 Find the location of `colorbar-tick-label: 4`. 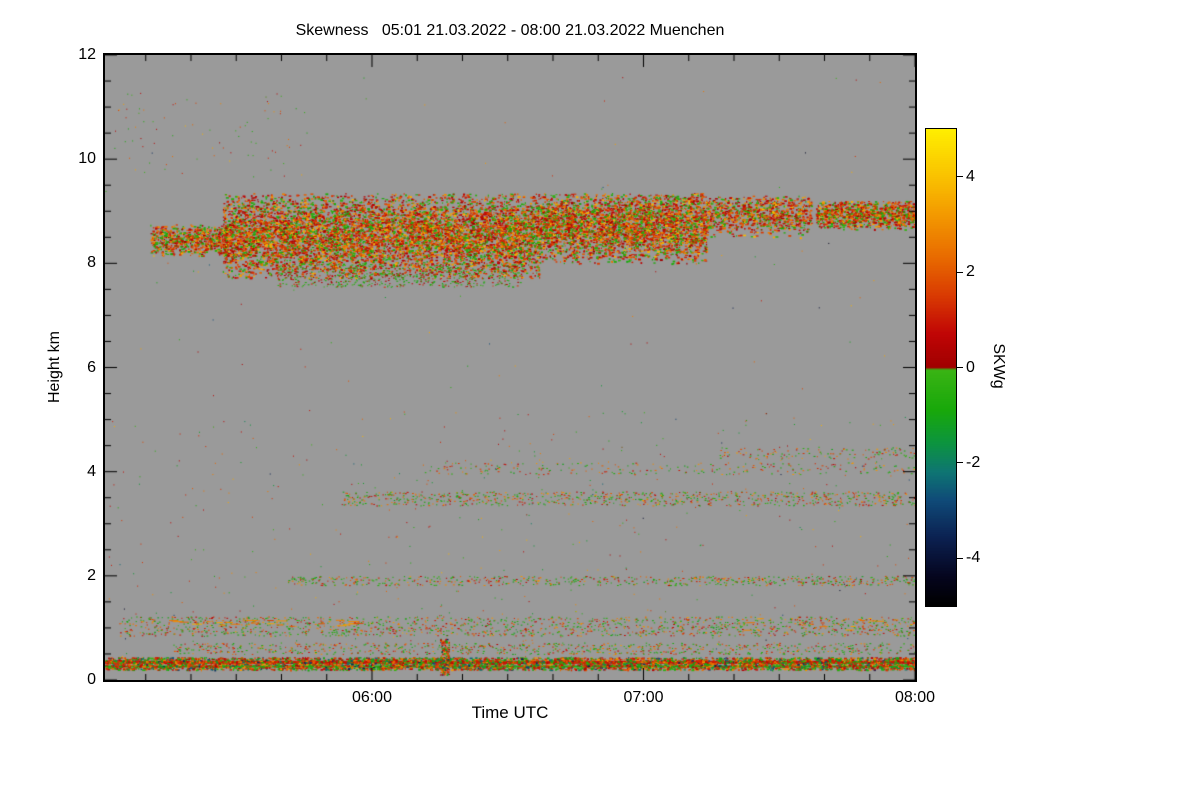

colorbar-tick-label: 4 is located at coordinates (970, 176).